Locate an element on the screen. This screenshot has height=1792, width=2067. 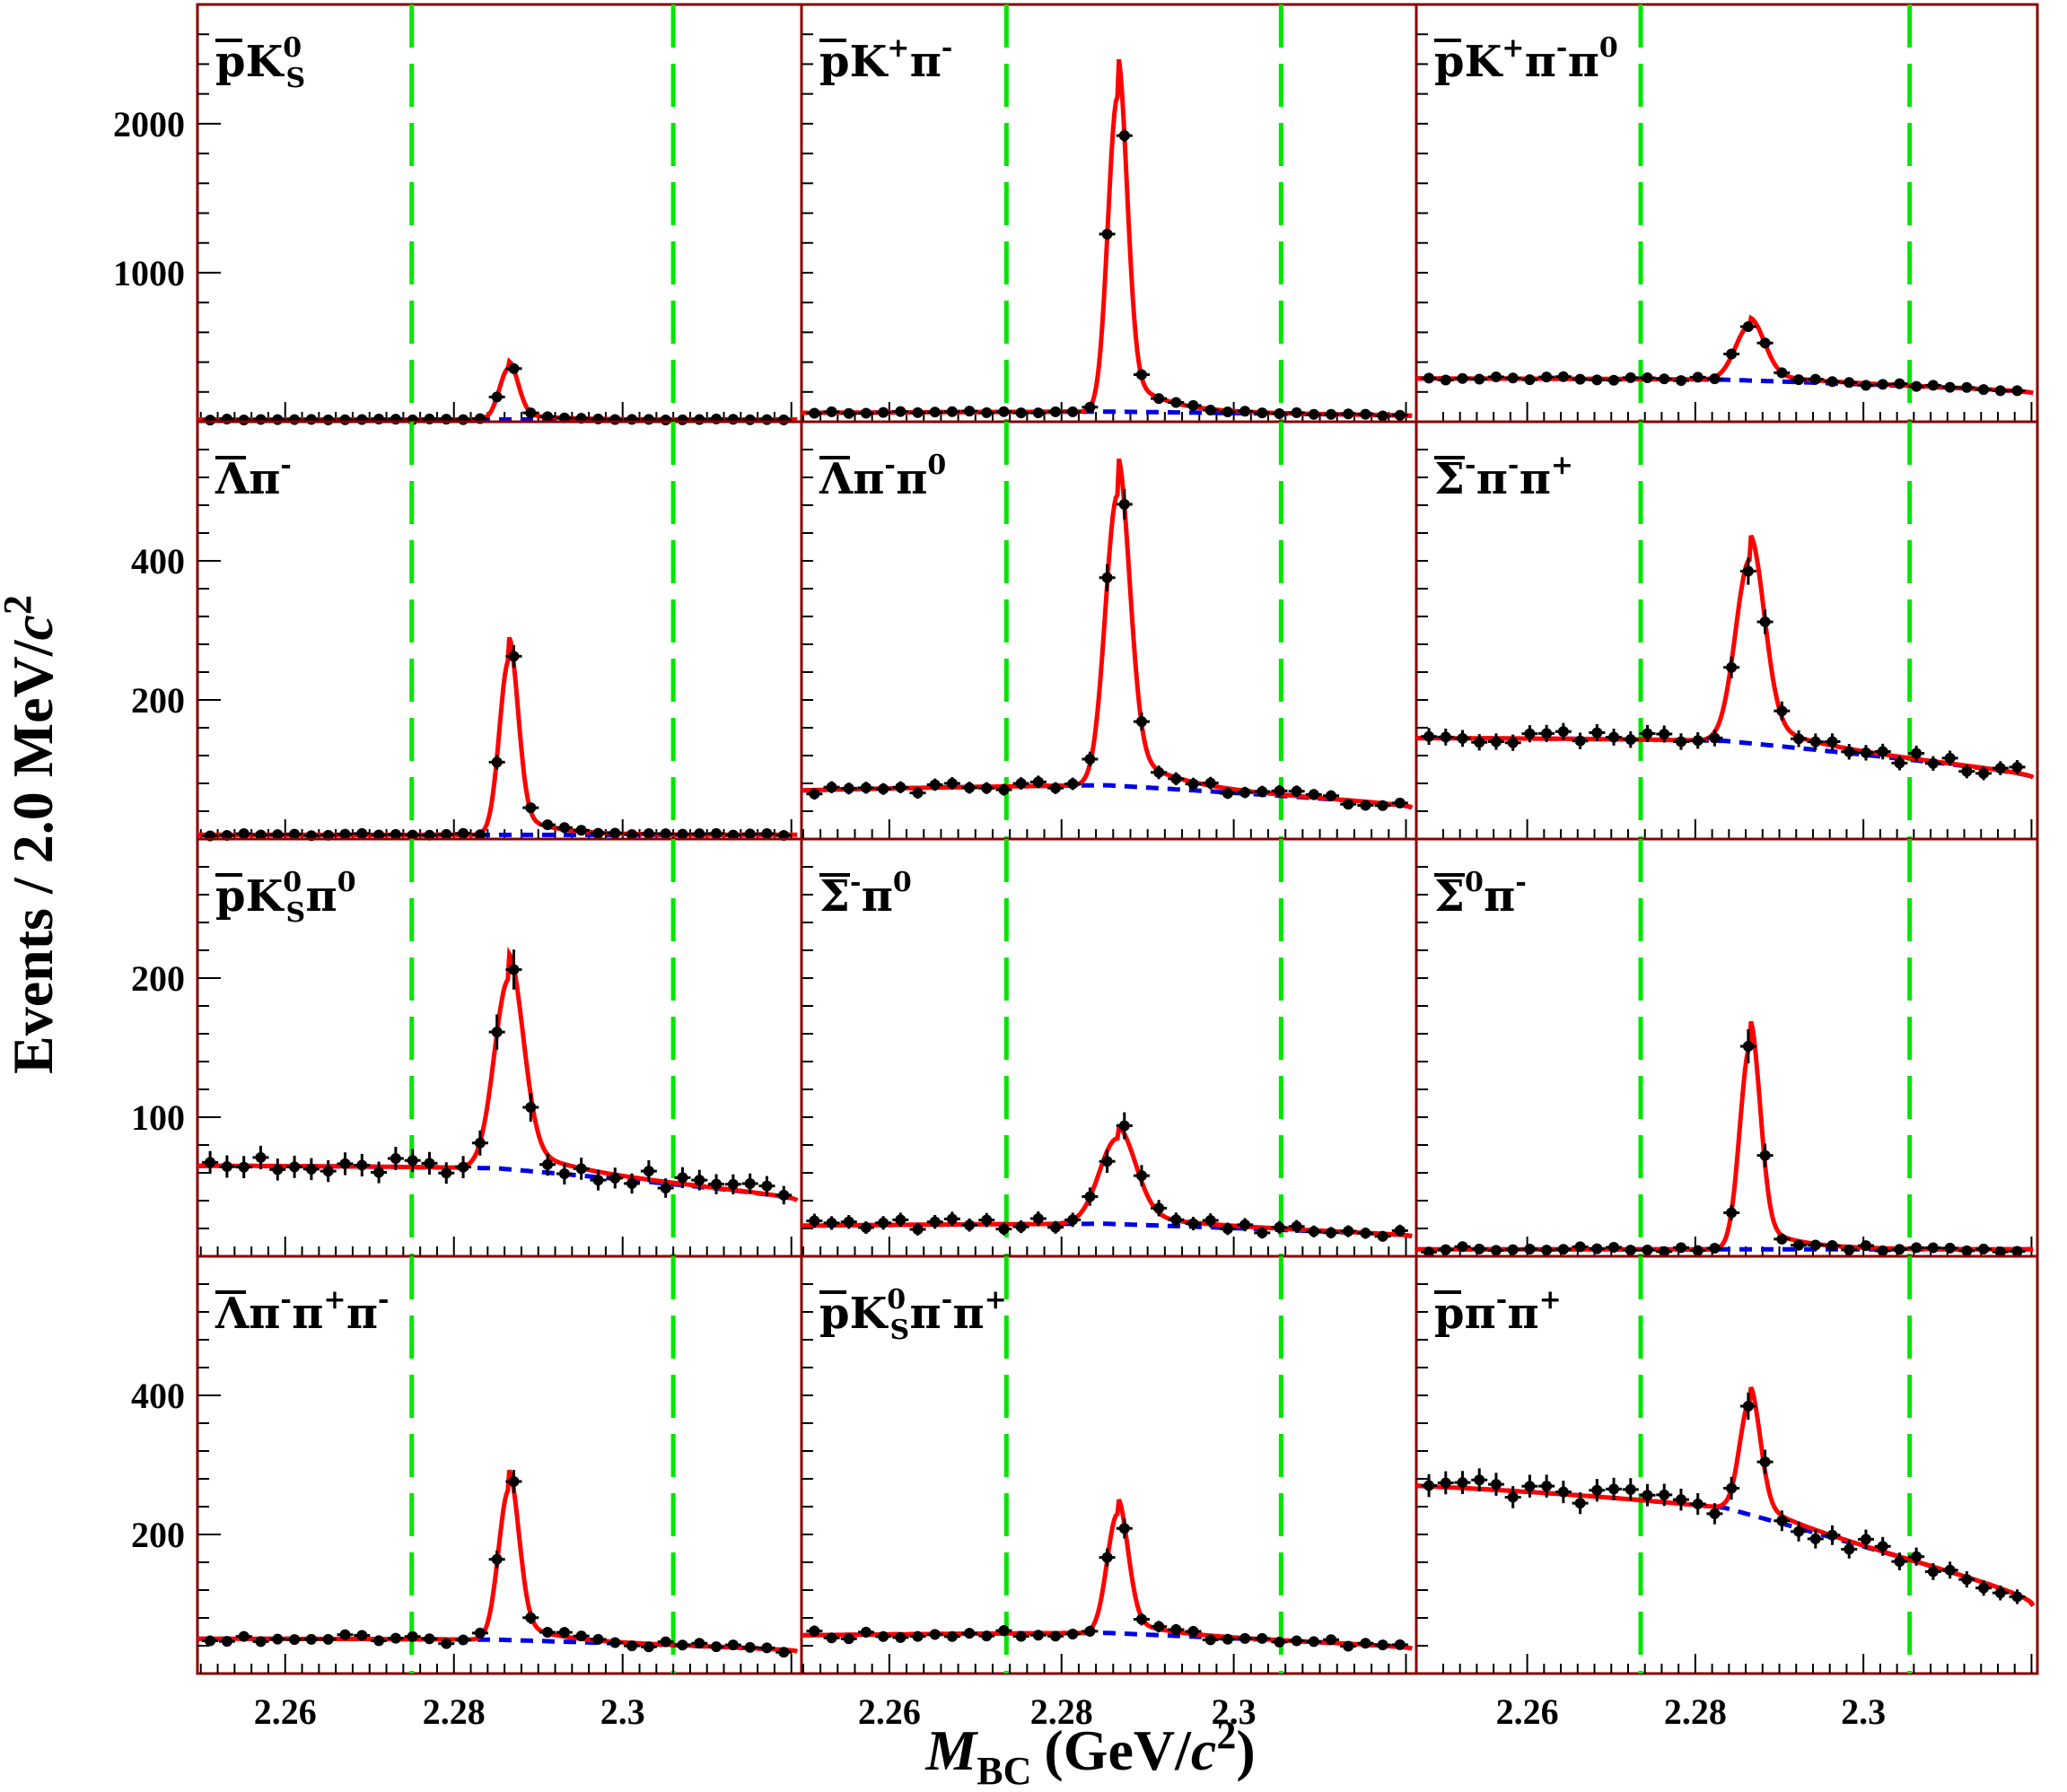
panel-pKpipi0: pK+ π- π0 is located at coordinates (1726, 213).